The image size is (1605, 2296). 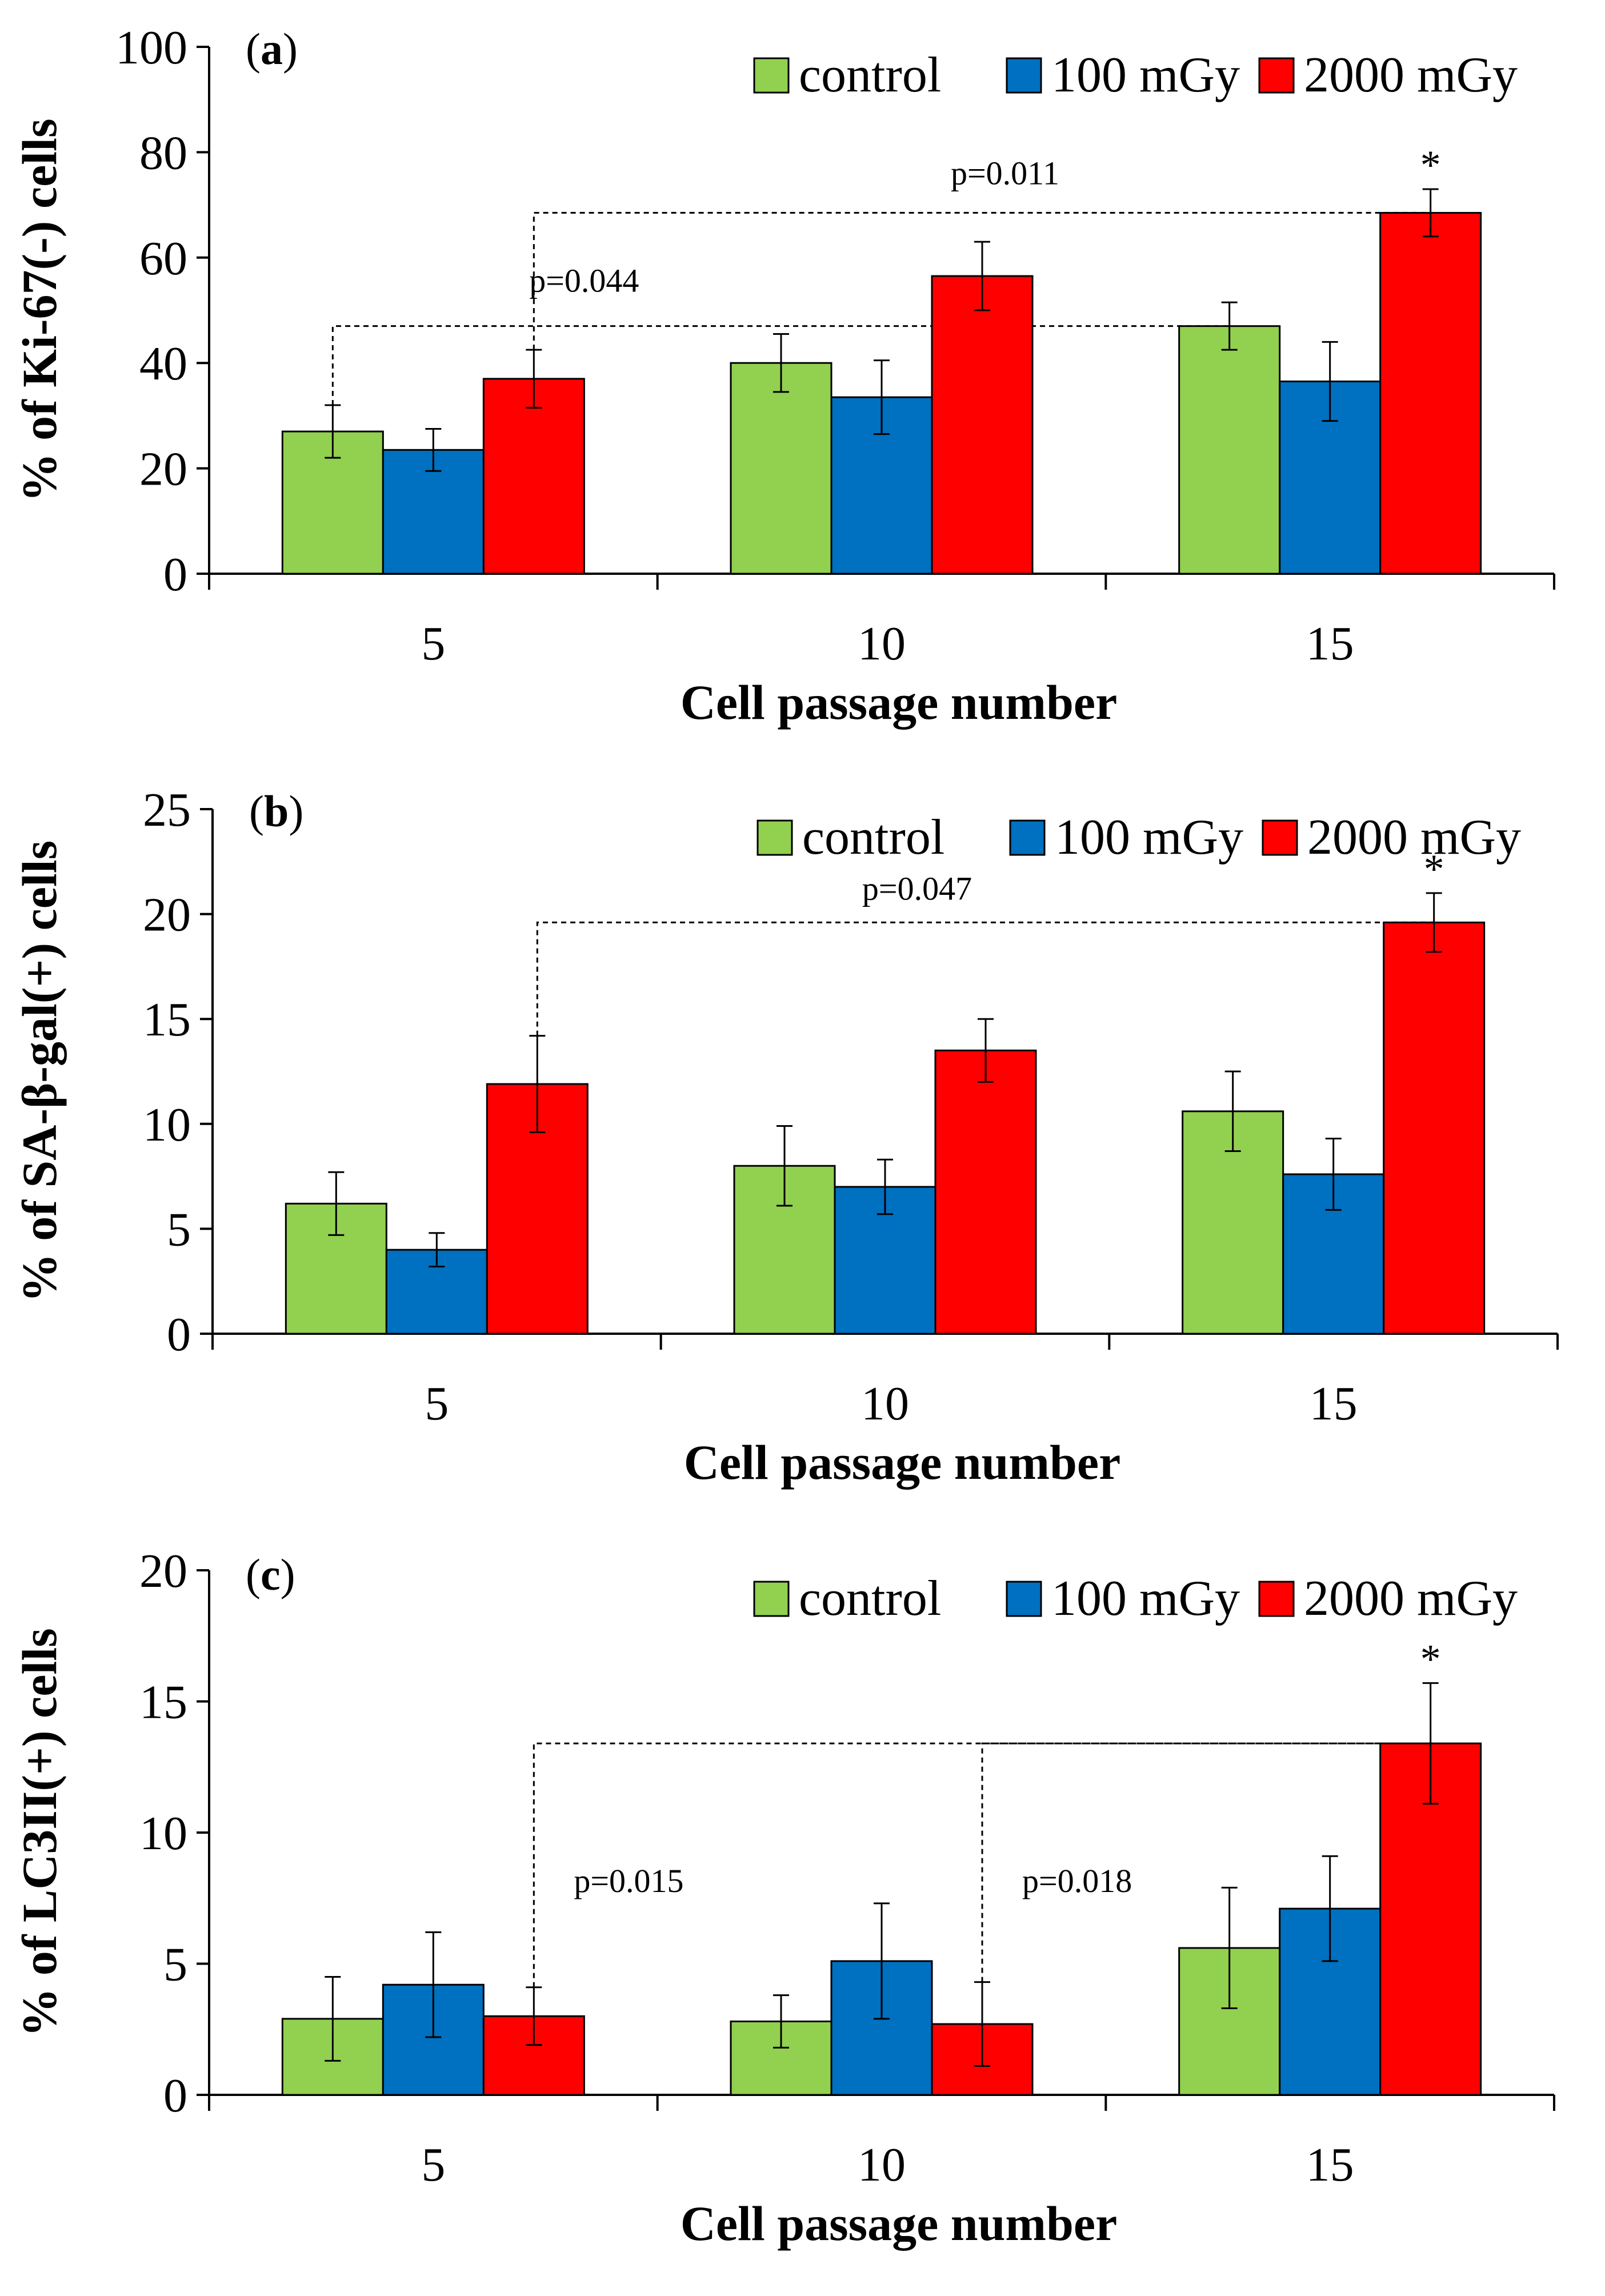 I want to click on bar-100-mgy, so click(x=434, y=2039).